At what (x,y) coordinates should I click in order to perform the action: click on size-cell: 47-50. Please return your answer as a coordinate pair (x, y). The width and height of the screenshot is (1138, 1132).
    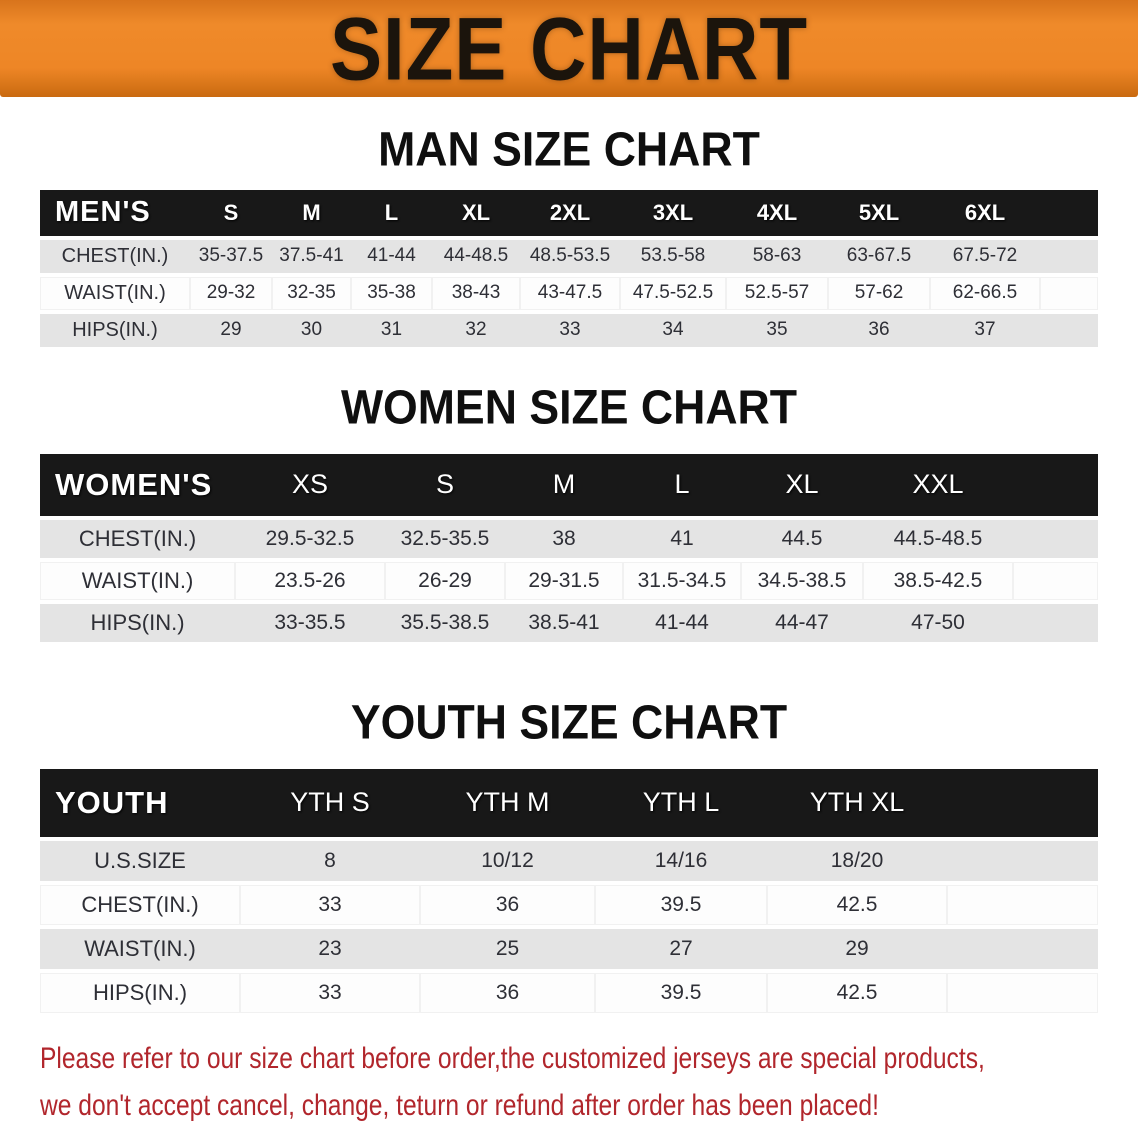
    Looking at the image, I should click on (938, 622).